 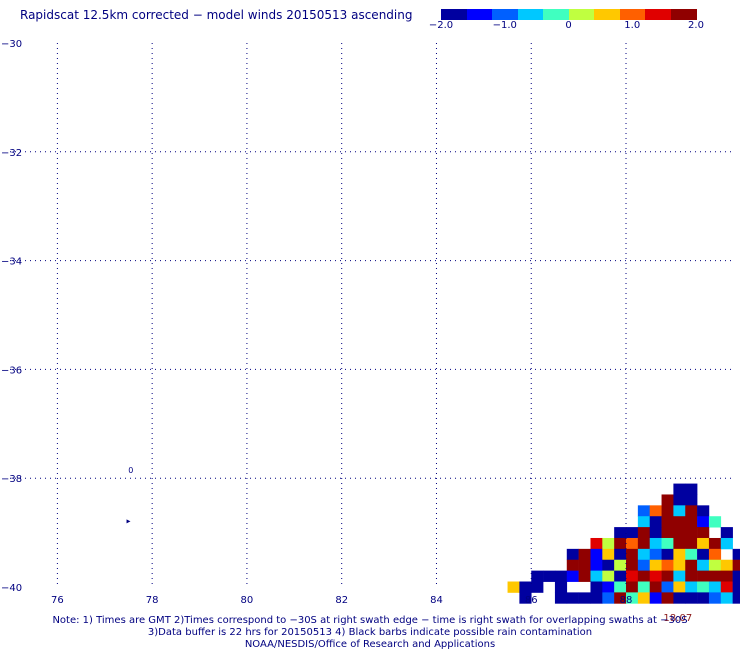 What do you see at coordinates (626, 600) in the screenshot?
I see `x-tick-label: 88` at bounding box center [626, 600].